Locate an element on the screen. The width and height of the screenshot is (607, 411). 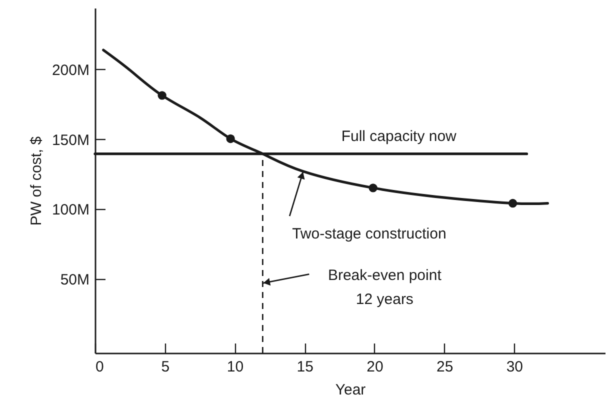
y-tick-label: 150M is located at coordinates (71, 140).